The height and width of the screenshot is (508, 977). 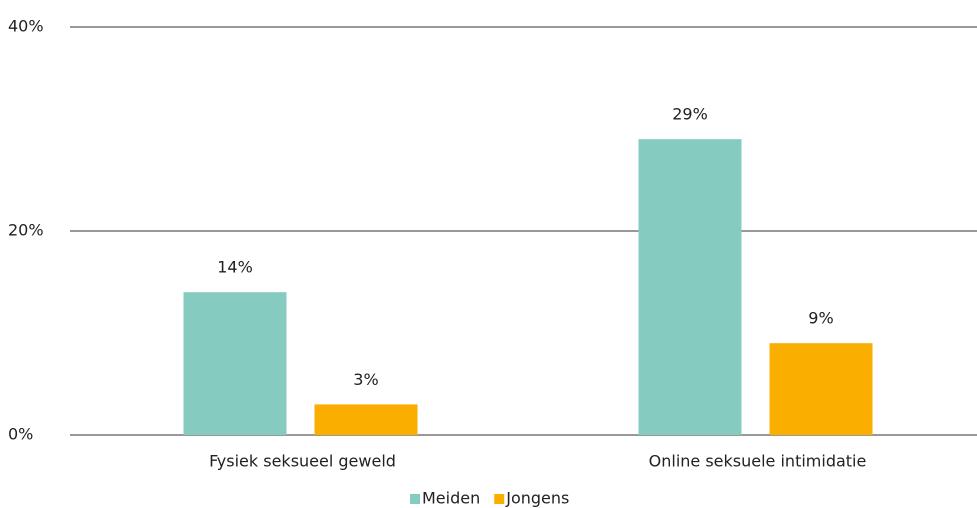 What do you see at coordinates (758, 461) in the screenshot?
I see `x-tick-label: Online seksuele intimidatie` at bounding box center [758, 461].